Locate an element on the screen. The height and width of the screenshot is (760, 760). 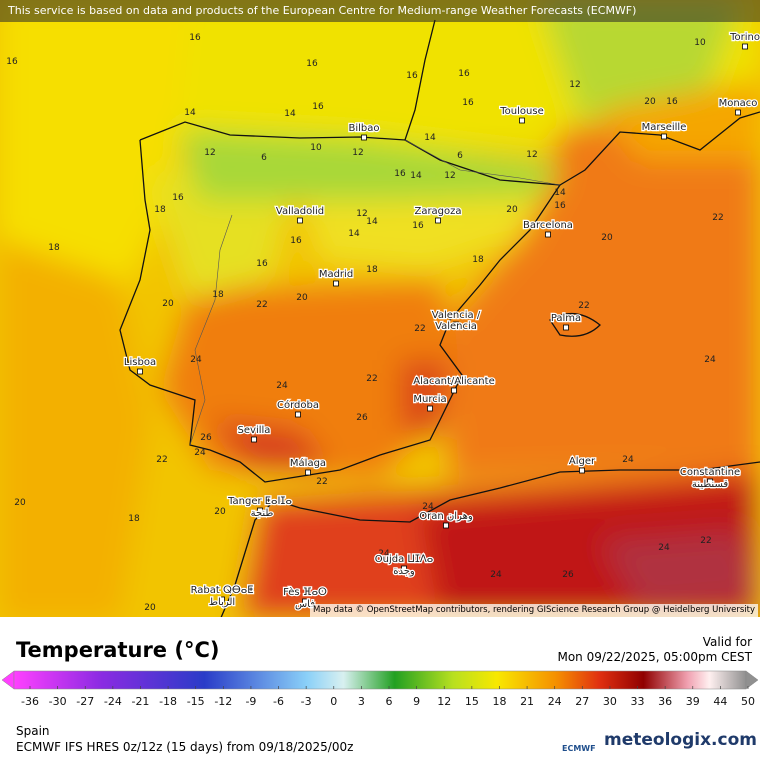
city-label: Palma is located at coordinates (566, 318).